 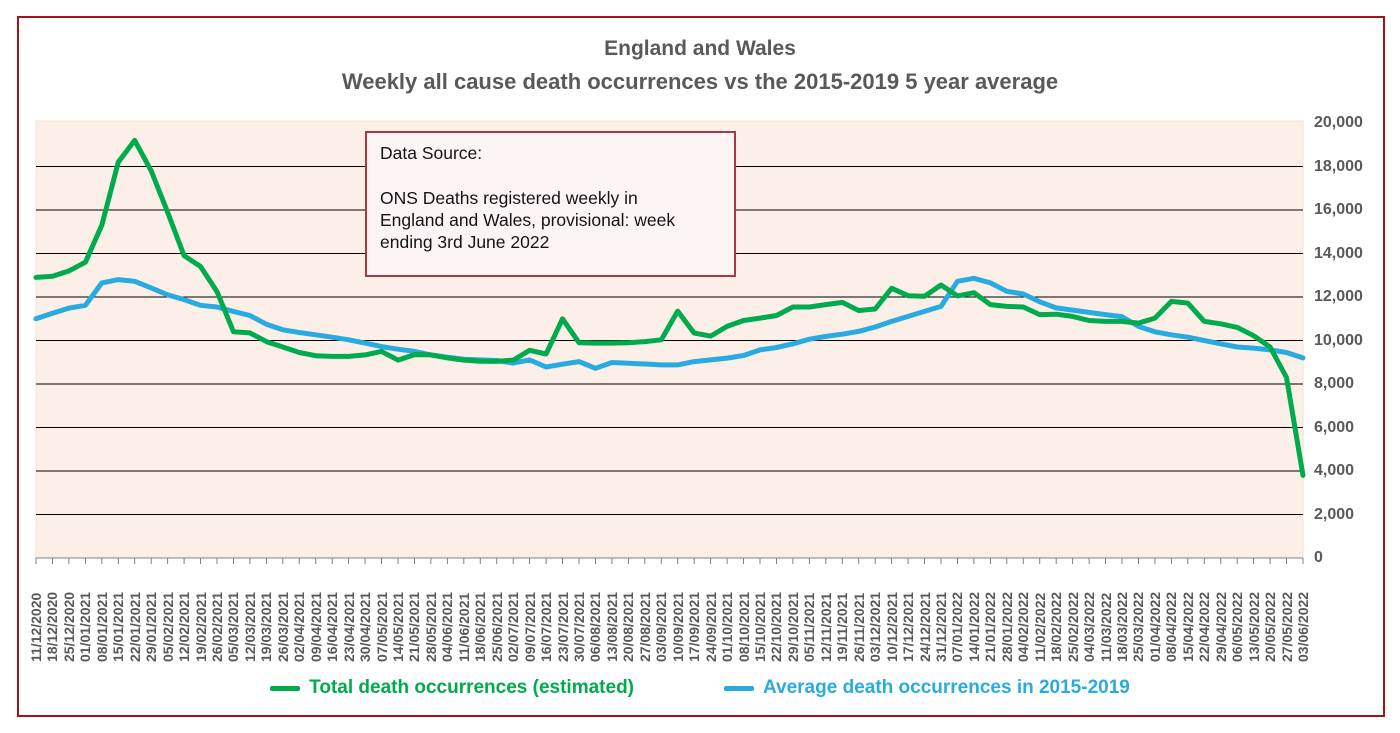 I want to click on x-tick-label: 11/06/2021, so click(x=463, y=627).